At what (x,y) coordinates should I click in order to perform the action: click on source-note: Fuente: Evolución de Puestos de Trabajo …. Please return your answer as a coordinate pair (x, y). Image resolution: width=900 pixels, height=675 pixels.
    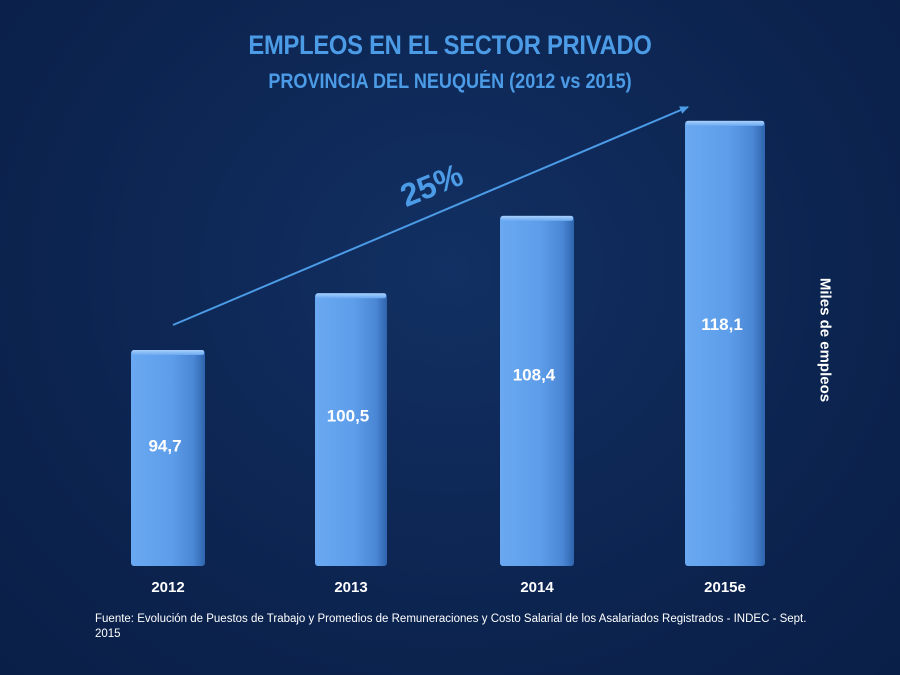
    Looking at the image, I should click on (451, 626).